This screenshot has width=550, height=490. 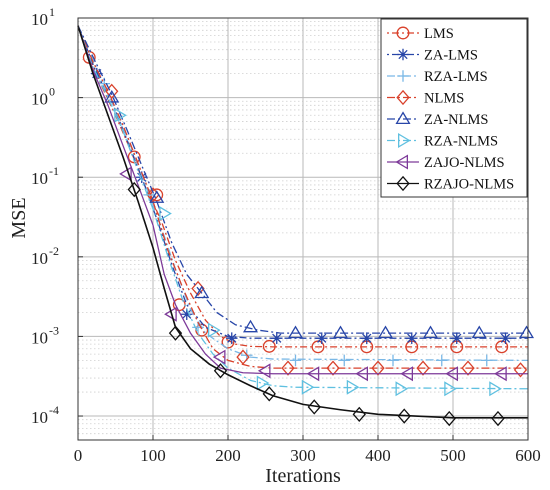 What do you see at coordinates (439, 34) in the screenshot?
I see `legend-label: LMS` at bounding box center [439, 34].